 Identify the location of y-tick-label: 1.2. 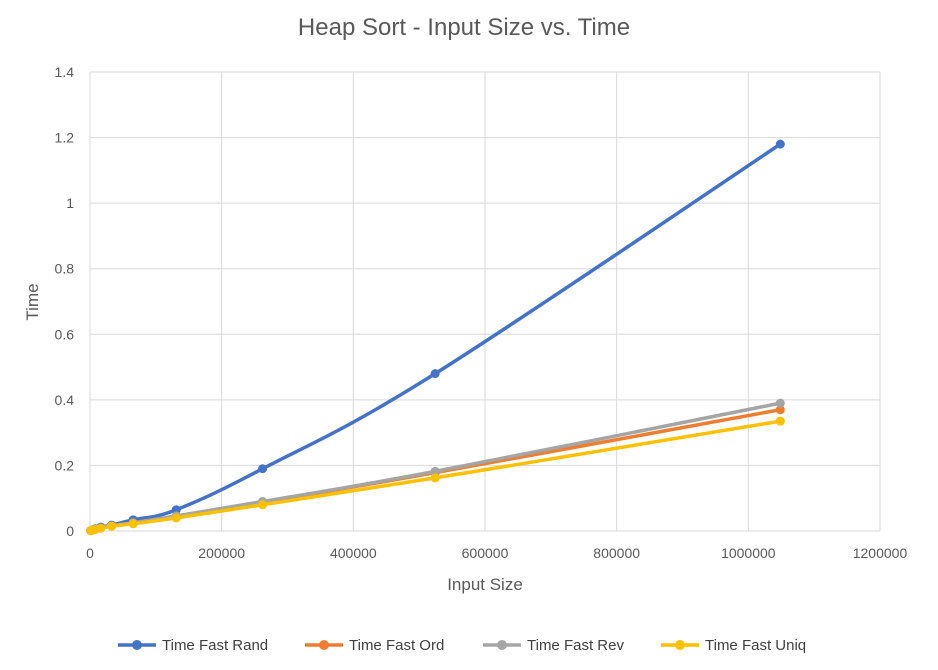
(65, 138).